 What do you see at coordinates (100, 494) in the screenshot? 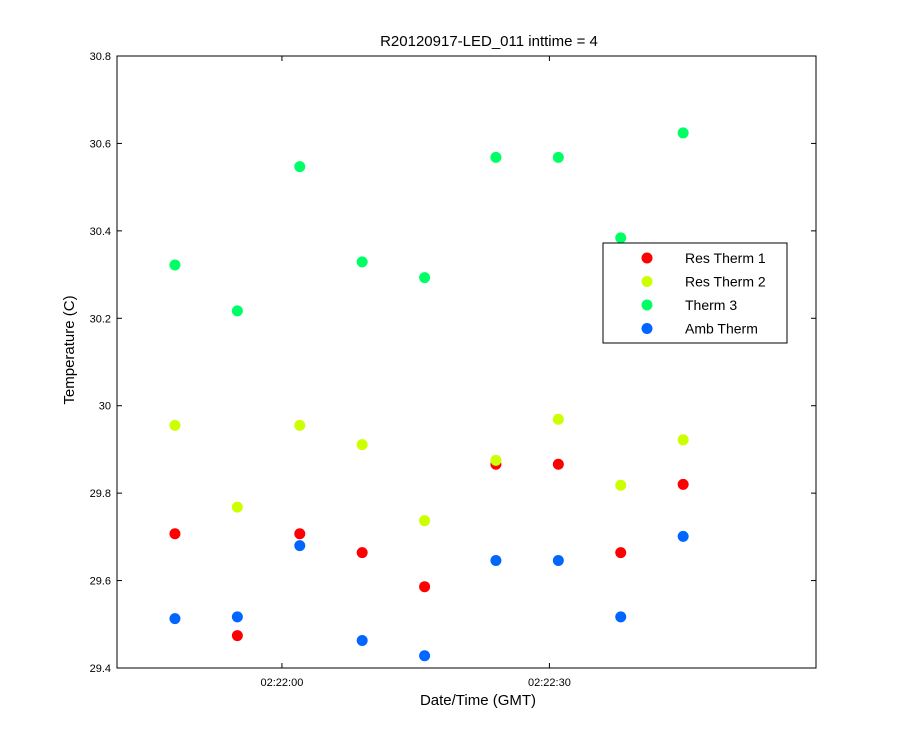
I see `y-tick-label: 29.8` at bounding box center [100, 494].